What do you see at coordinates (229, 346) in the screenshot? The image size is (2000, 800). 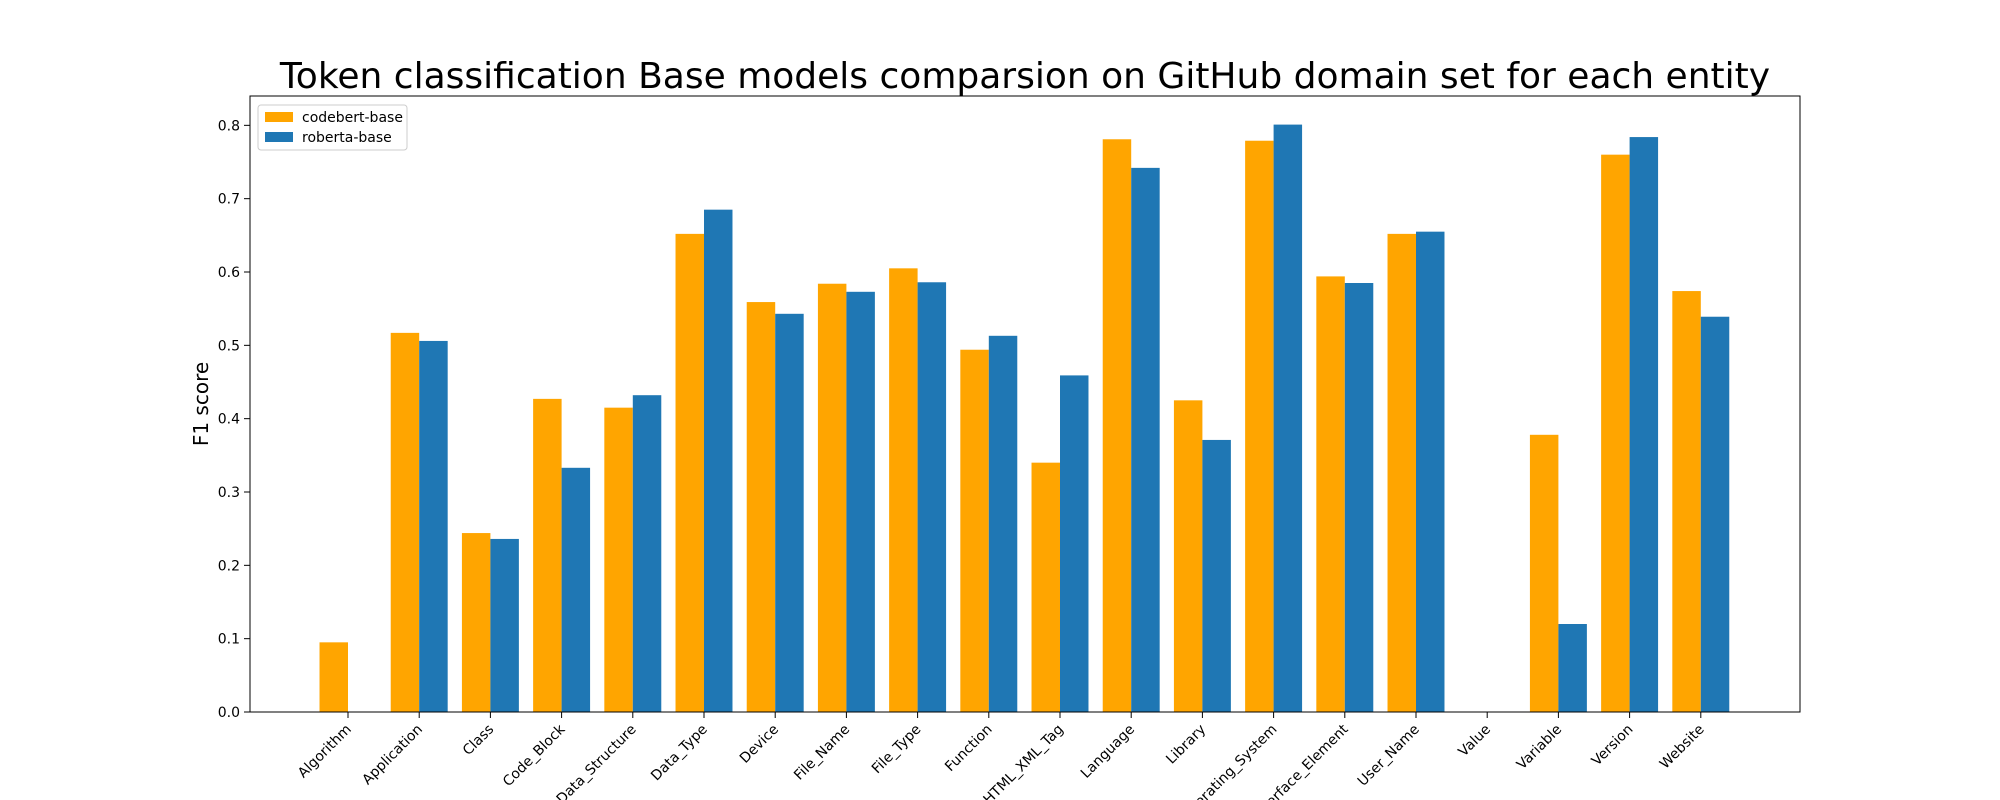 I see `y-tick-label: 0.5` at bounding box center [229, 346].